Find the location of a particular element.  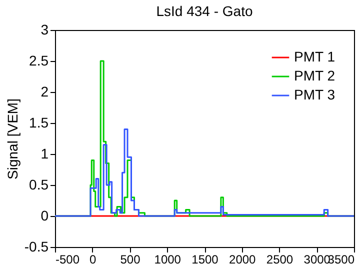

x-tick-label: 500 is located at coordinates (130, 259).